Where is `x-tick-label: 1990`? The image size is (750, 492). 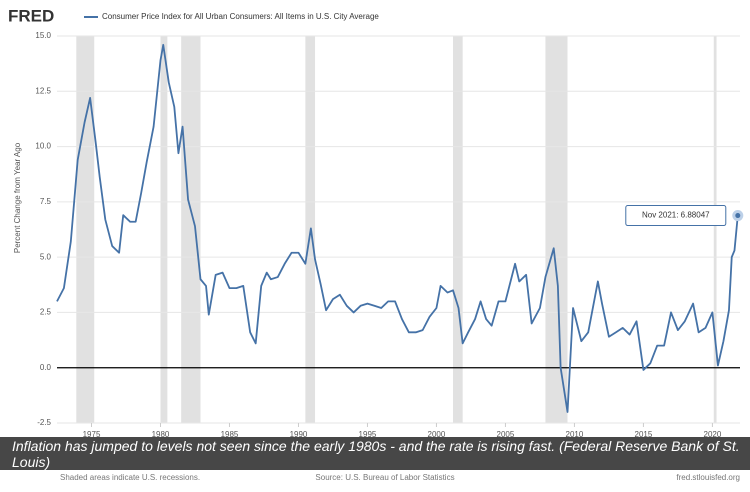
x-tick-label: 1990 is located at coordinates (299, 434).